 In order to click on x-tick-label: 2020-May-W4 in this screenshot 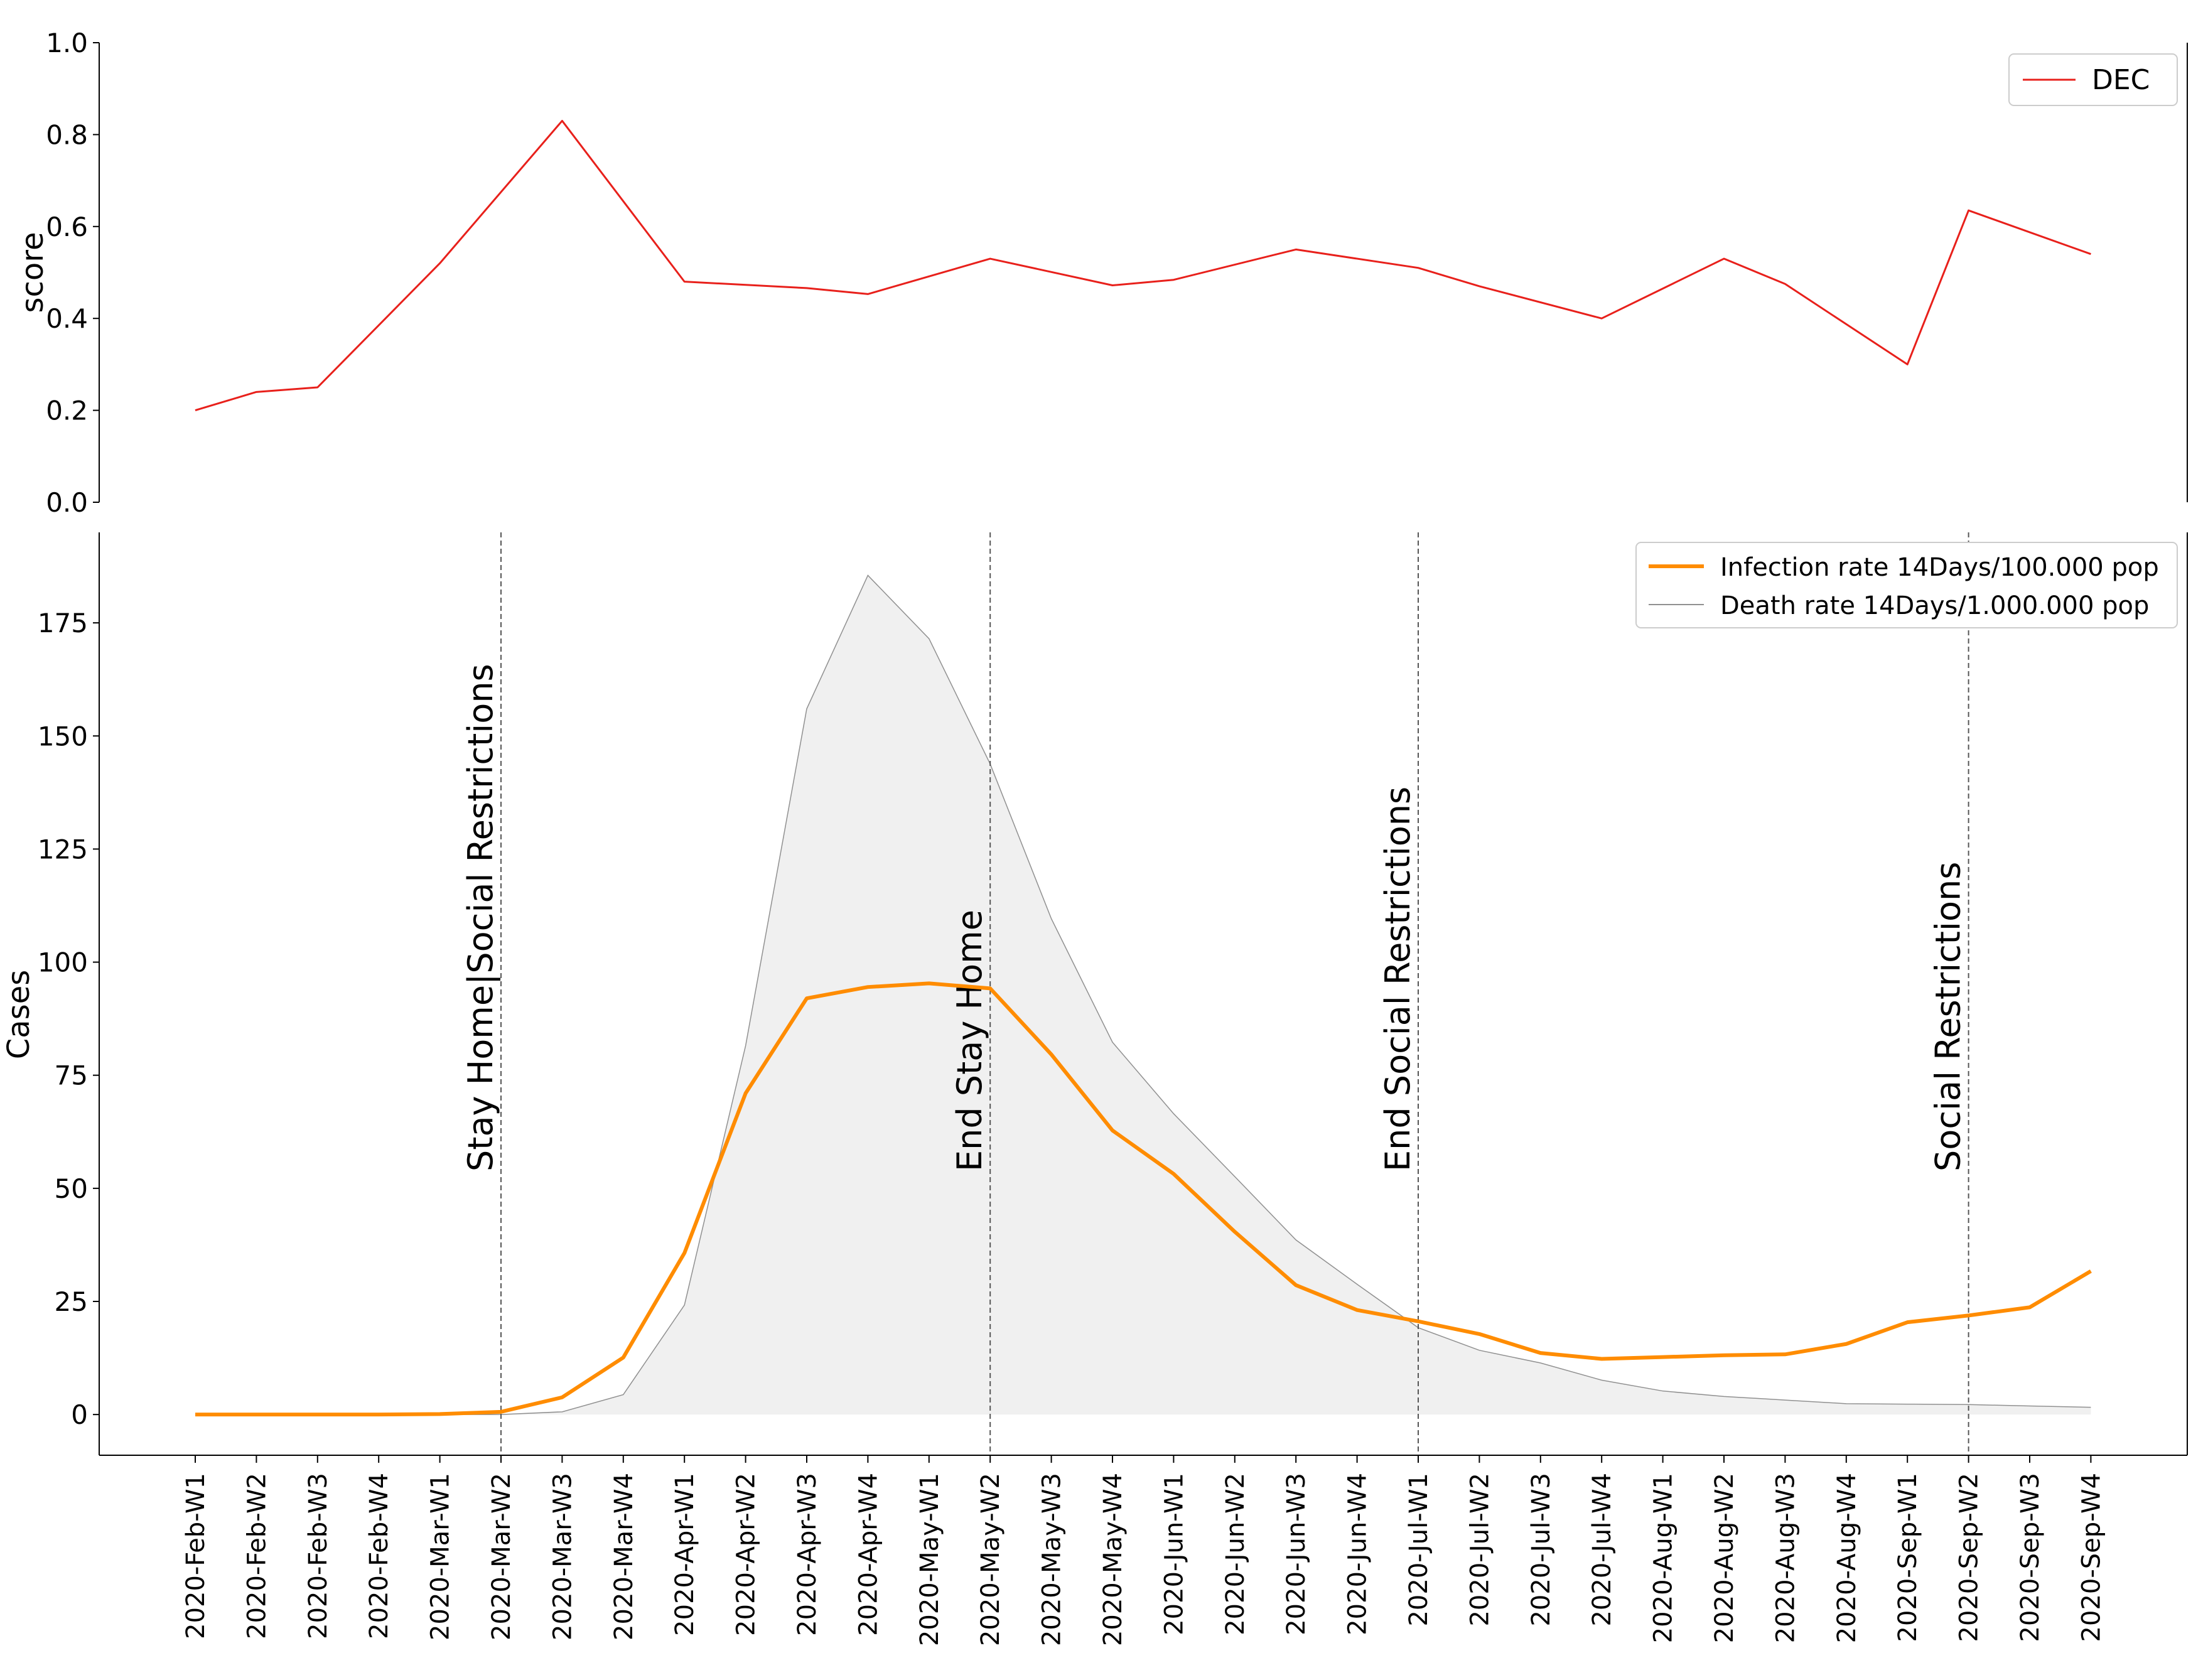, I will do `click(1113, 1559)`.